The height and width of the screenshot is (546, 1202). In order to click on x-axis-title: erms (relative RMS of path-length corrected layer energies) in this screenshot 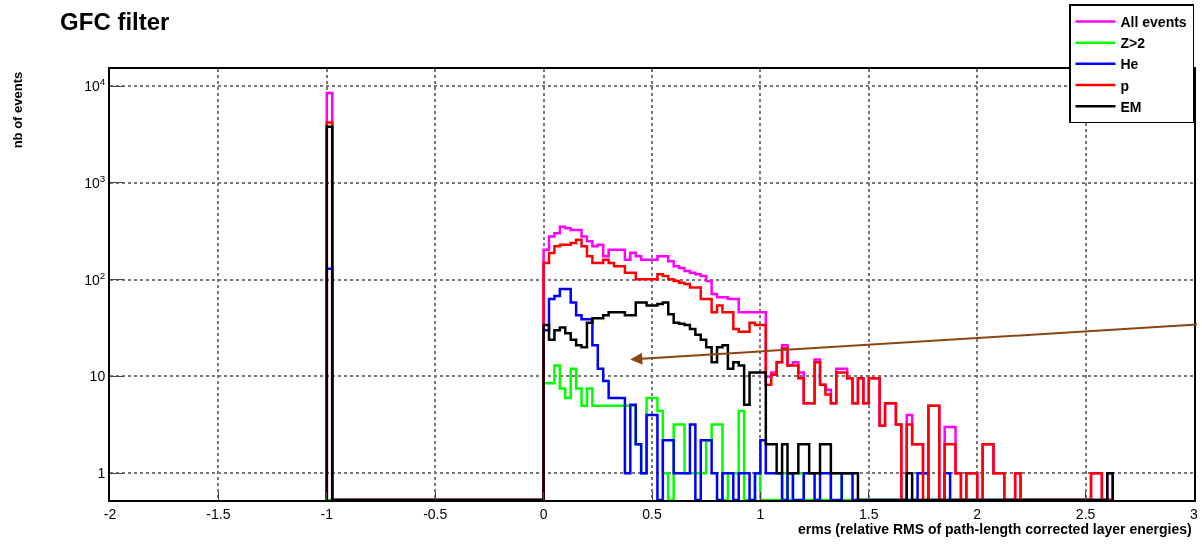, I will do `click(995, 529)`.